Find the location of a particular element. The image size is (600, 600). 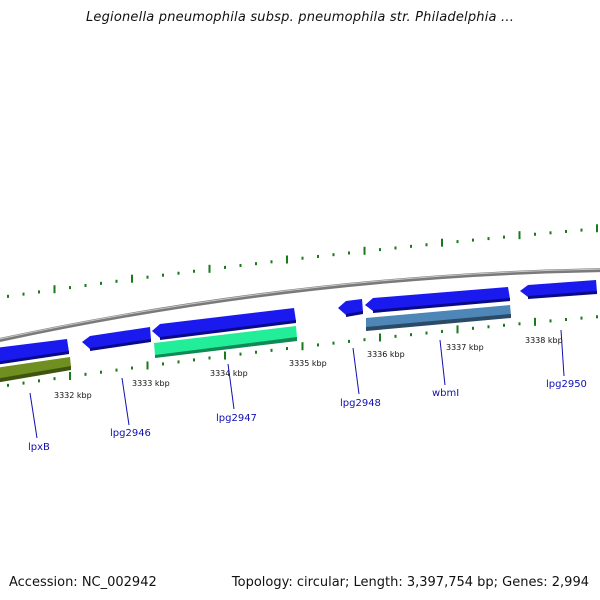

gene-label-wbmI: wbmI is located at coordinates (445, 393).